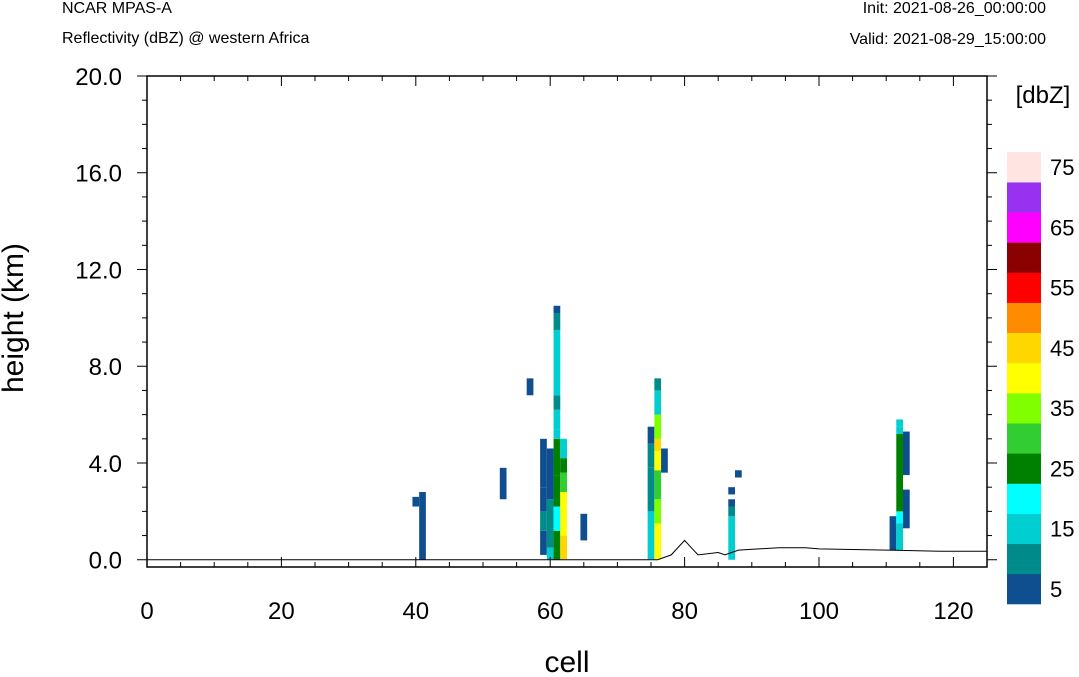 The width and height of the screenshot is (1079, 677). I want to click on colorbar-label: 35, so click(1062, 408).